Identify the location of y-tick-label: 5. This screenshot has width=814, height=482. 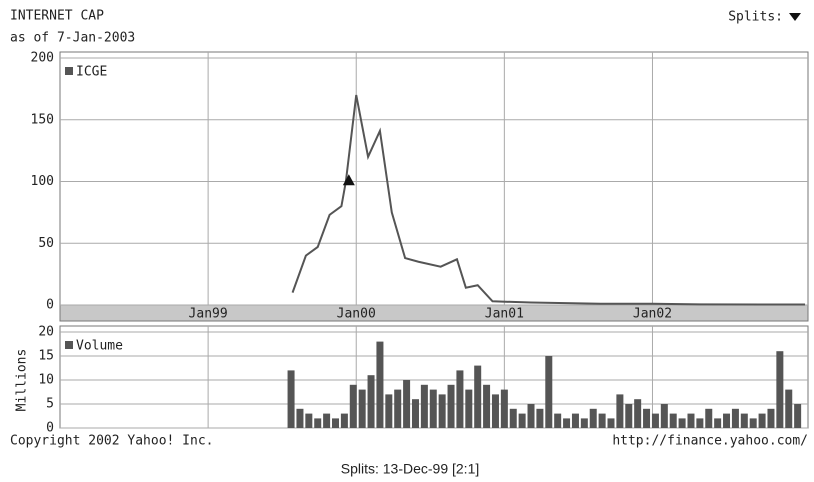
(50, 404).